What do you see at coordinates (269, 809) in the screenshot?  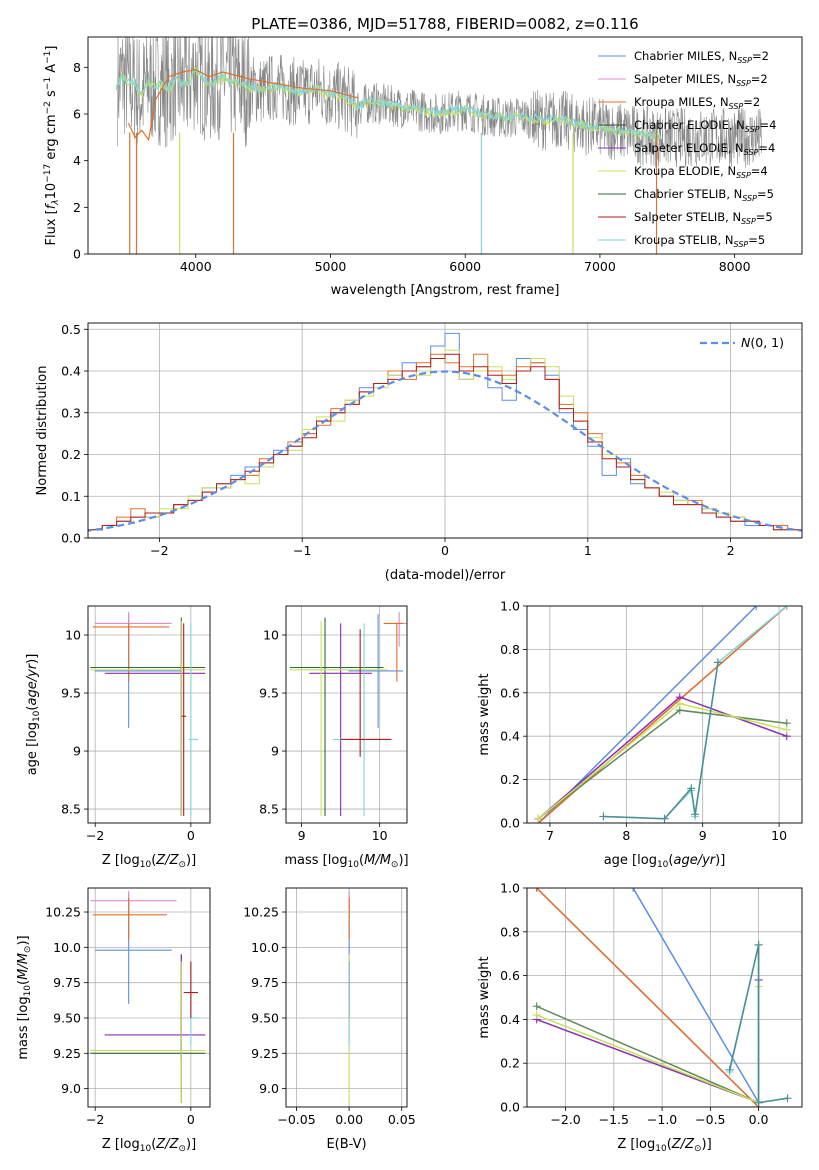 I see `y-tick-label: 8.5` at bounding box center [269, 809].